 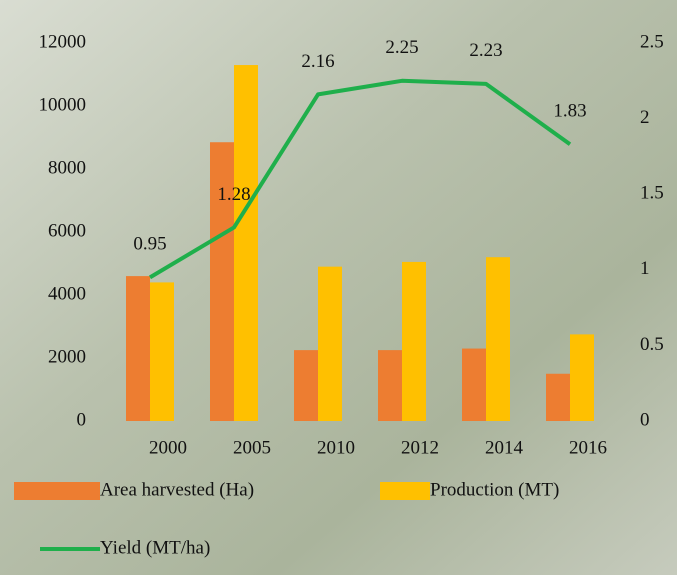 I want to click on y-tick-label: 6000, so click(x=67, y=230).